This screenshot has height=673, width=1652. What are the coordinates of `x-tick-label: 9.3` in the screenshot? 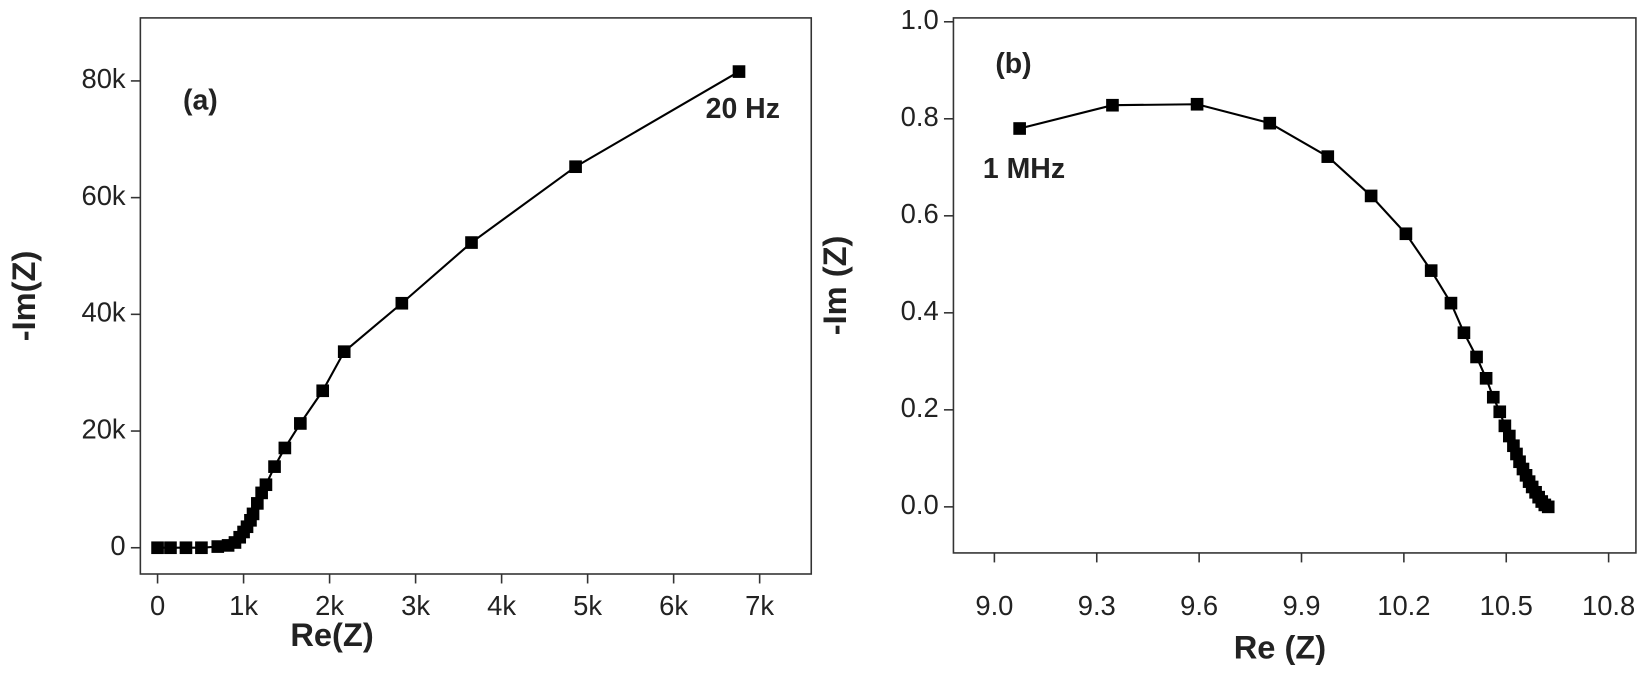 It's located at (1097, 605).